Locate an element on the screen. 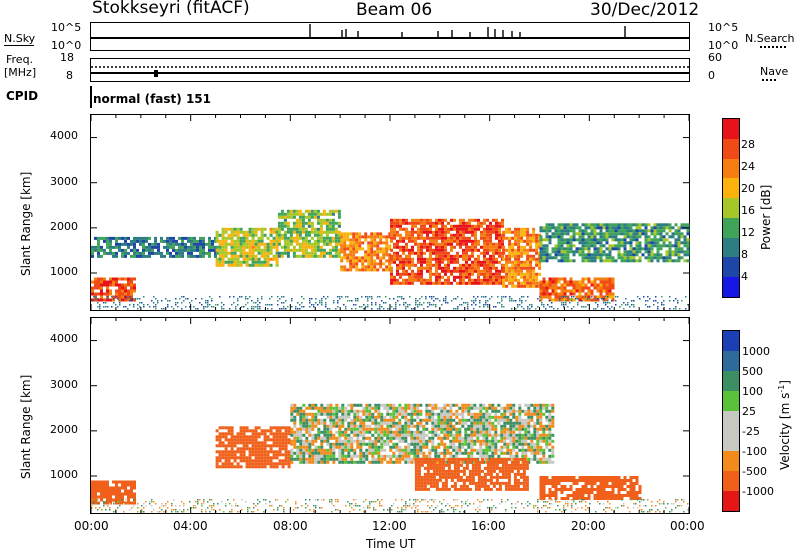 The height and width of the screenshot is (554, 800). nave-label: Nave is located at coordinates (774, 71).